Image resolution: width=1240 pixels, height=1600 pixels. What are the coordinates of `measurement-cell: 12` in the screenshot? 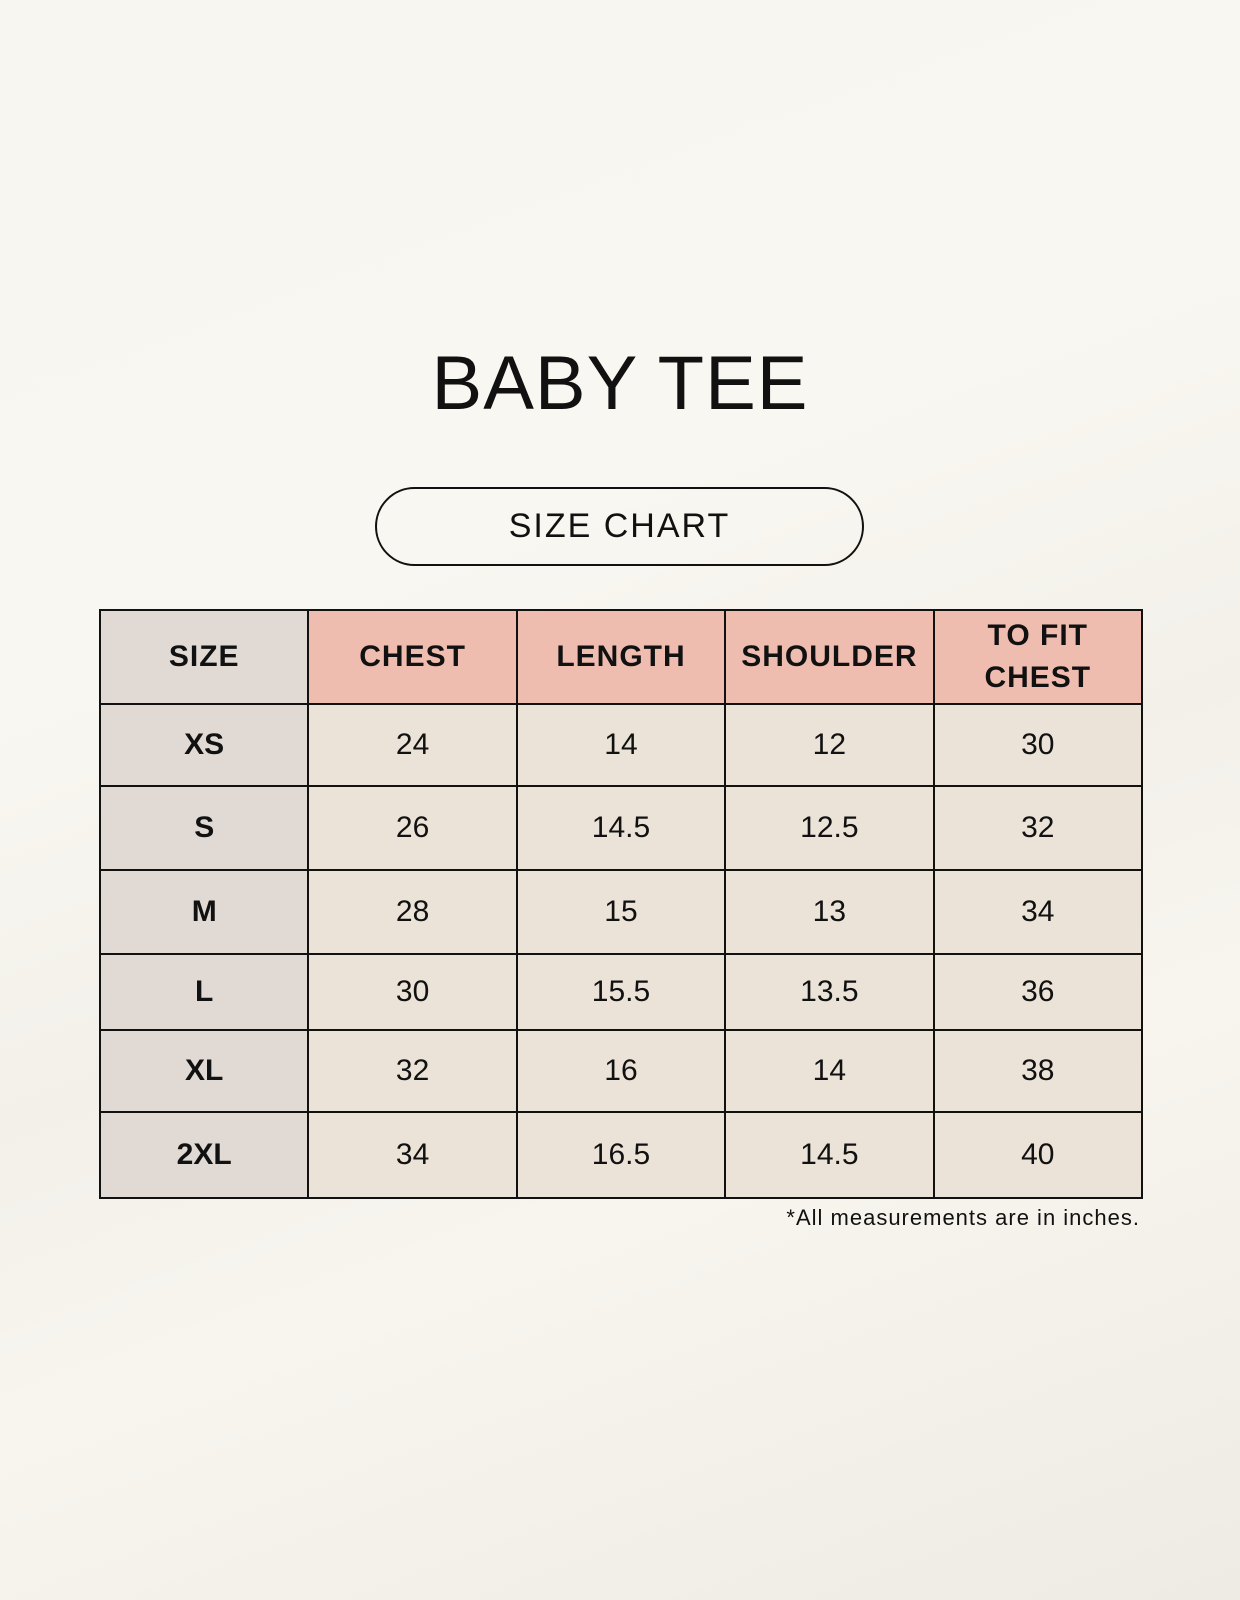 It's located at (829, 745).